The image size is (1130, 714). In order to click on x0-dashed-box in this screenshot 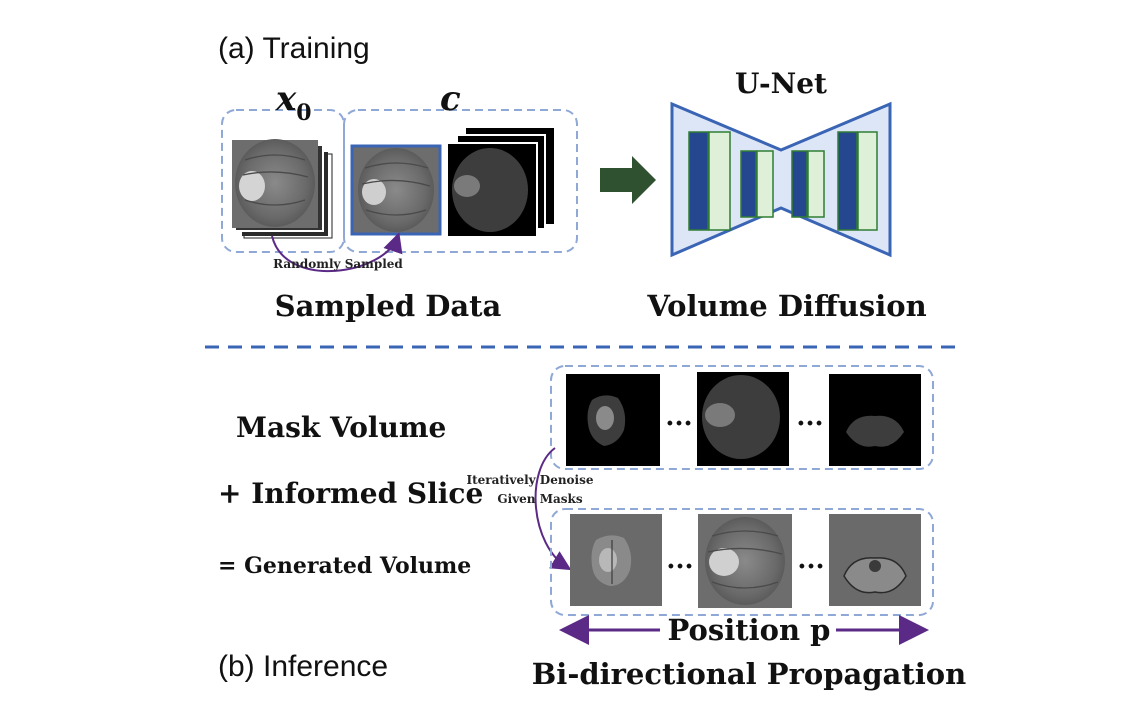, I will do `click(283, 181)`.